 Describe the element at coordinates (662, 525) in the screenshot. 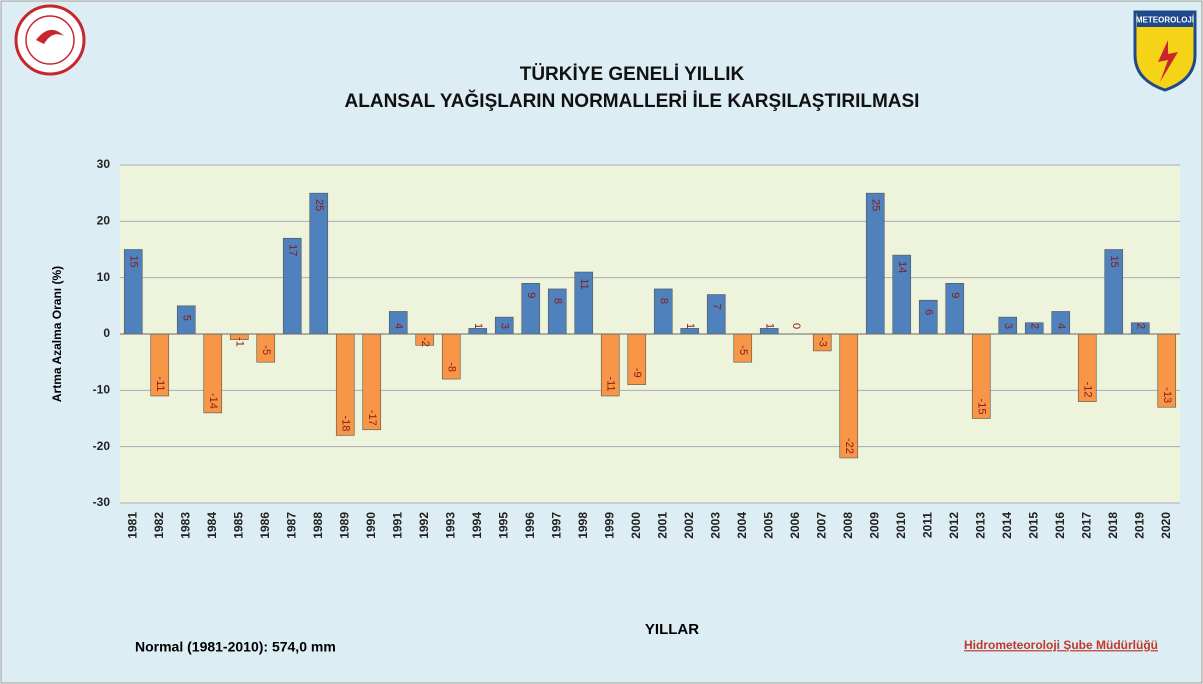

I see `x-tick-label: 2001` at that location.